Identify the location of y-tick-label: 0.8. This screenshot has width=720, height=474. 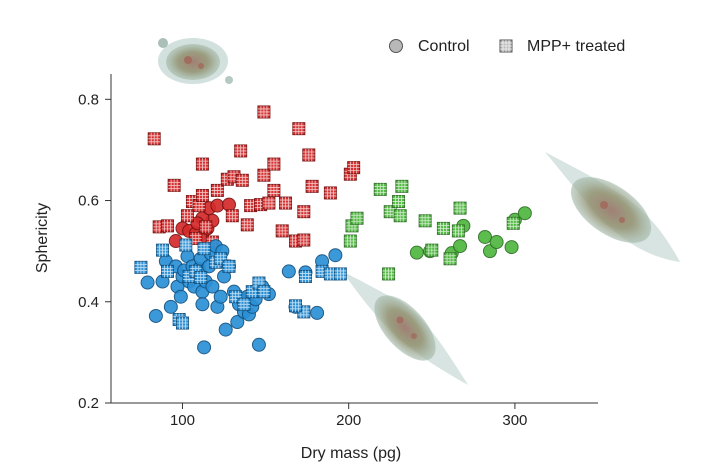
(88, 99).